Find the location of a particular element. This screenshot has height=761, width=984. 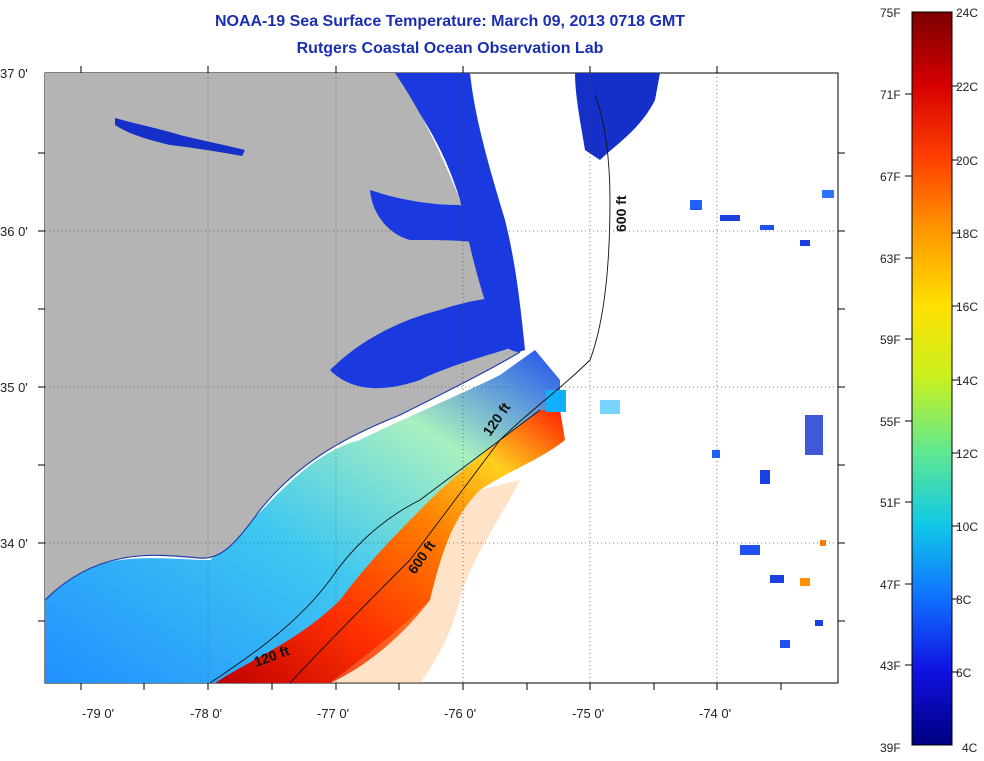

chesapeake-rivers is located at coordinates (180, 137).